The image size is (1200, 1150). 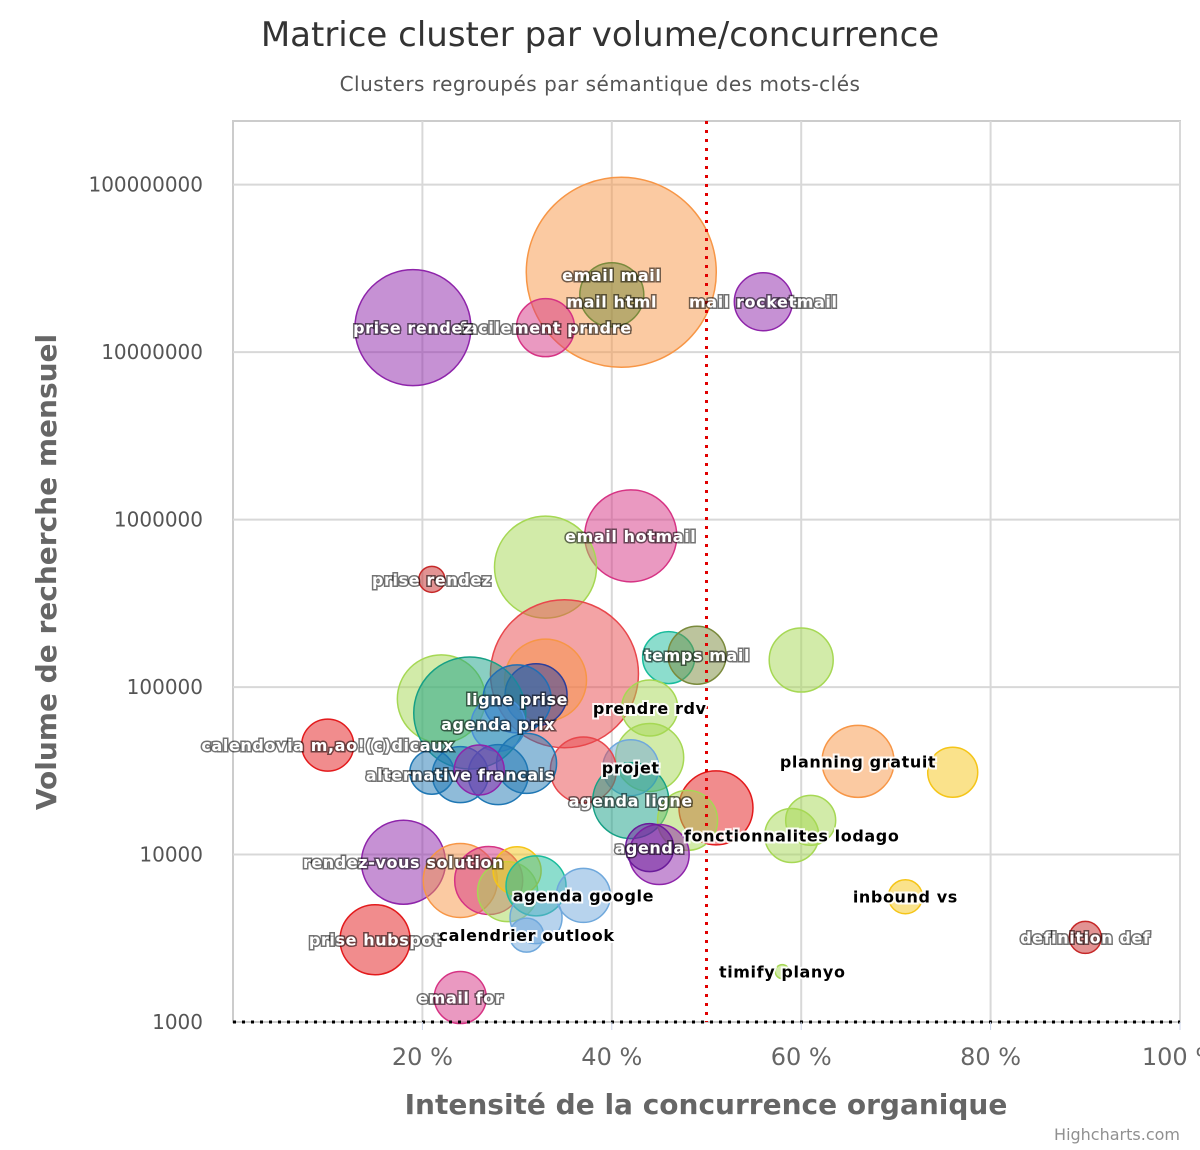 What do you see at coordinates (498, 724) in the screenshot?
I see `bubble-label: agenda prix` at bounding box center [498, 724].